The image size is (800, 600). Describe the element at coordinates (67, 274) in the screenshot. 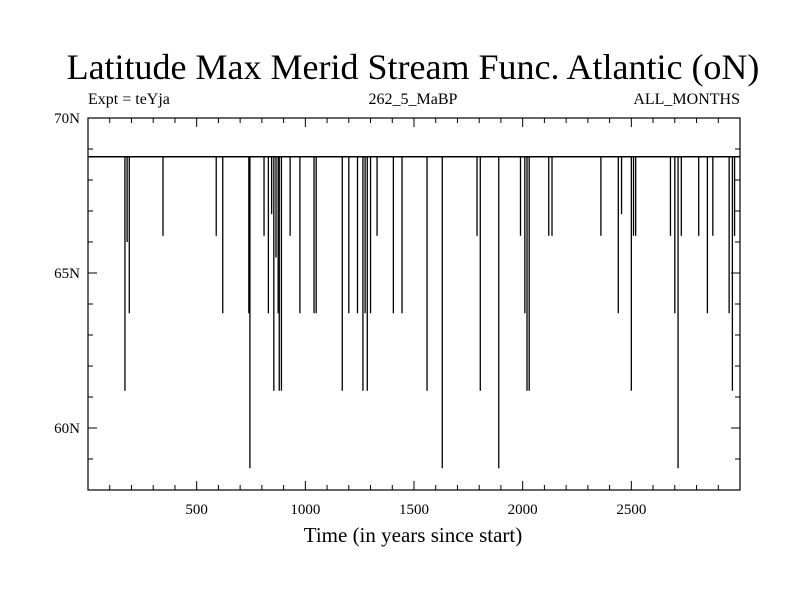

I see `y-tick-label-65: 65N` at that location.